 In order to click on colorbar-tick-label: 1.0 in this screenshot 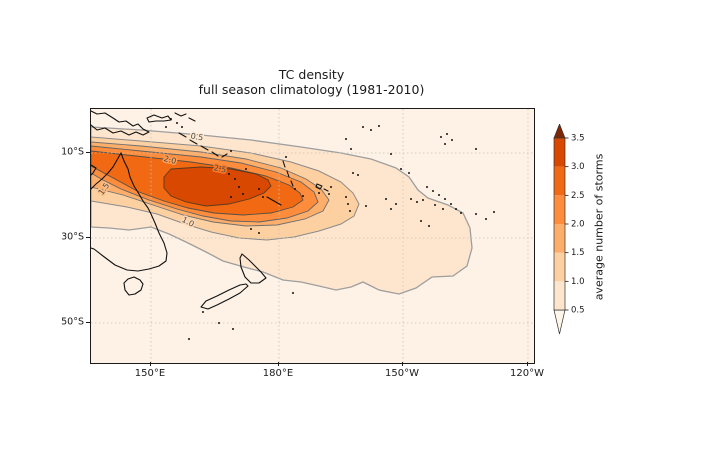, I will do `click(578, 282)`.